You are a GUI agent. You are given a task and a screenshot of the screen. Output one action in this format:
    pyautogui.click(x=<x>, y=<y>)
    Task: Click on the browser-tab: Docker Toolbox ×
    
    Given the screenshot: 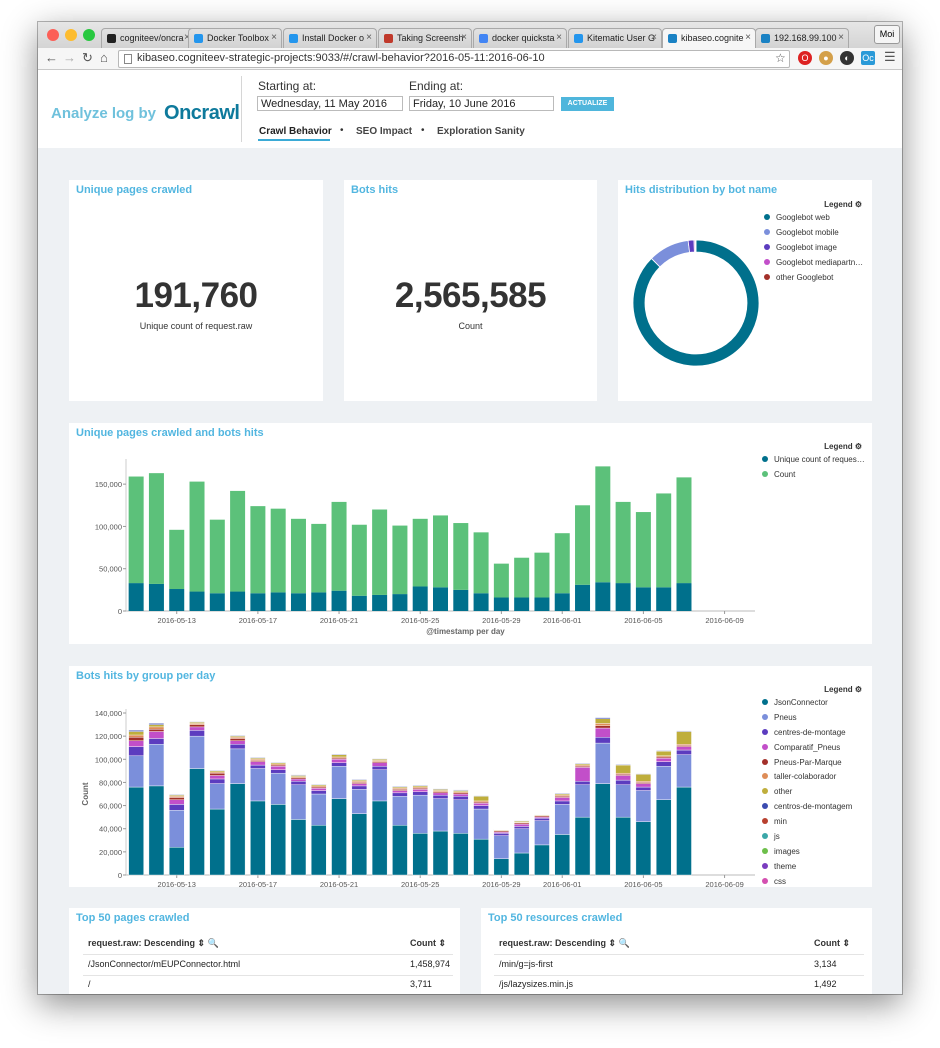 What is the action you would take?
    pyautogui.click(x=235, y=38)
    